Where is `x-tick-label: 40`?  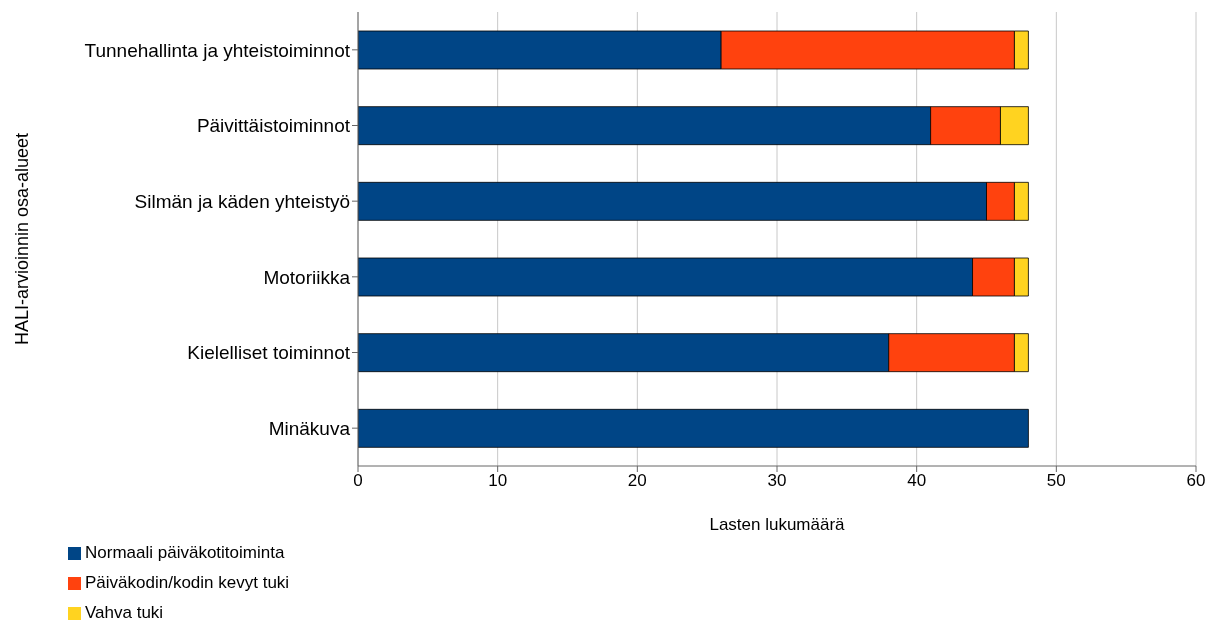 x-tick-label: 40 is located at coordinates (917, 481).